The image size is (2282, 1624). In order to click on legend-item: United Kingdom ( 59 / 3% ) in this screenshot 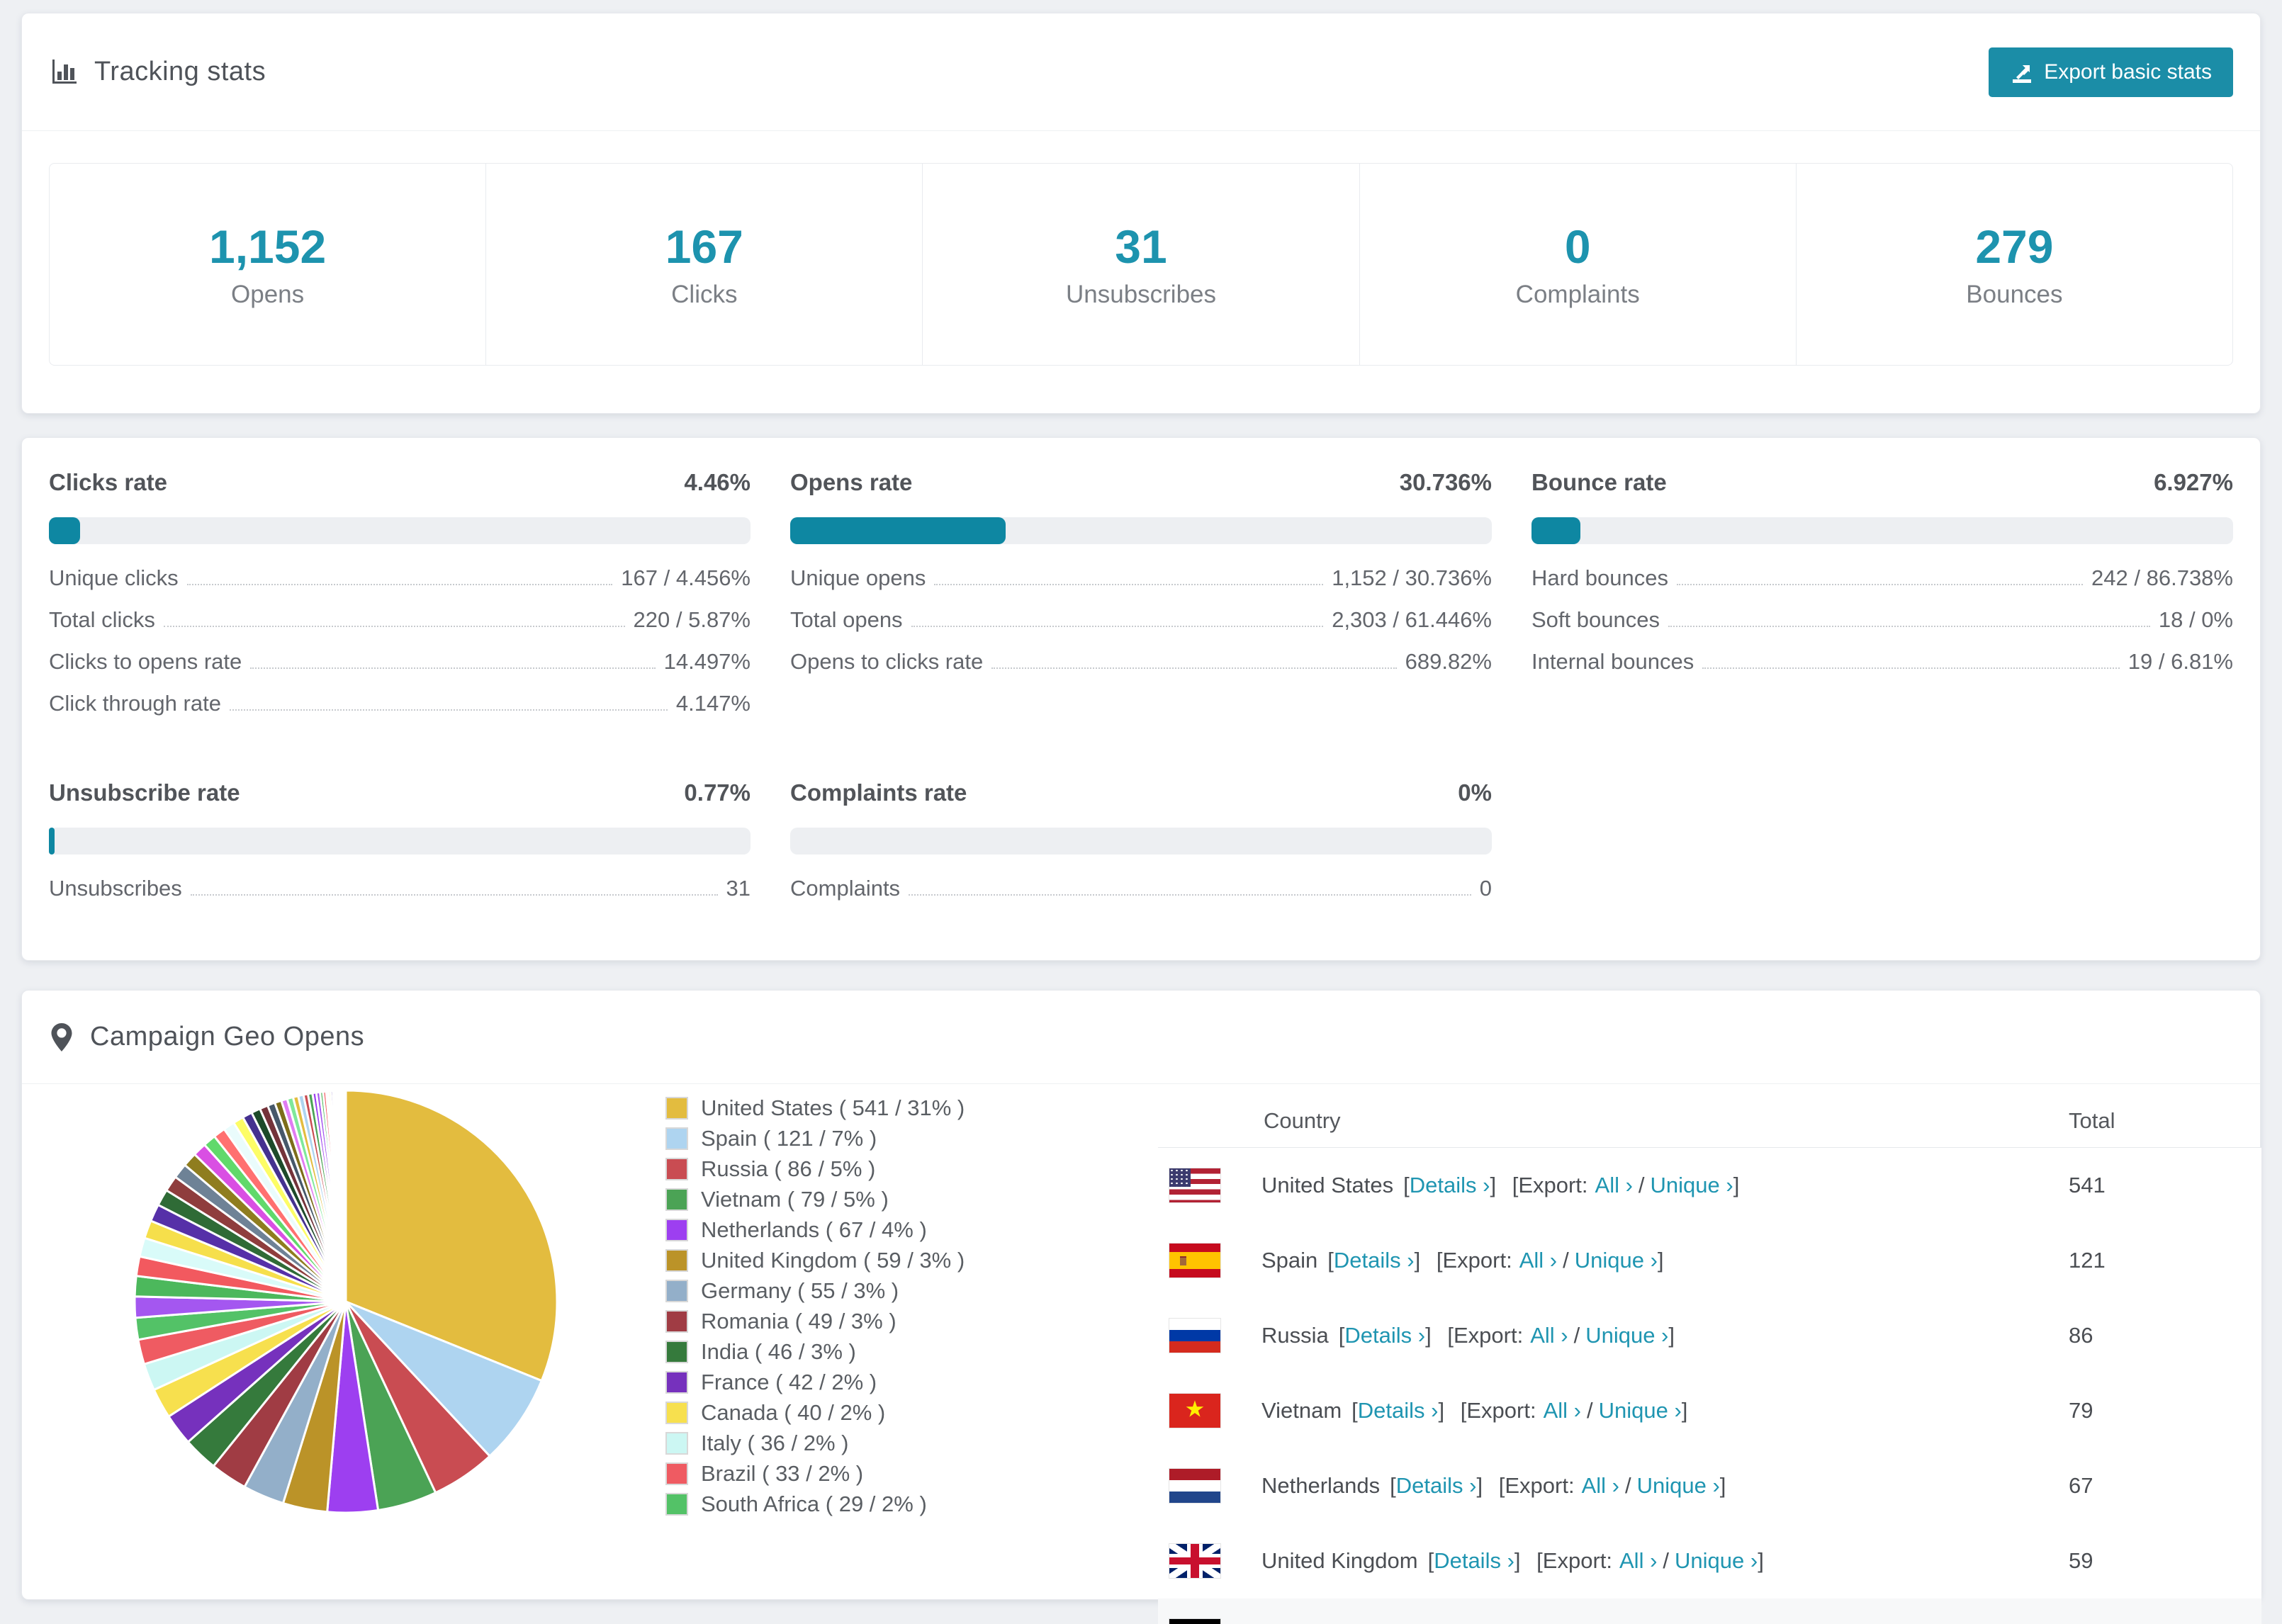, I will do `click(815, 1261)`.